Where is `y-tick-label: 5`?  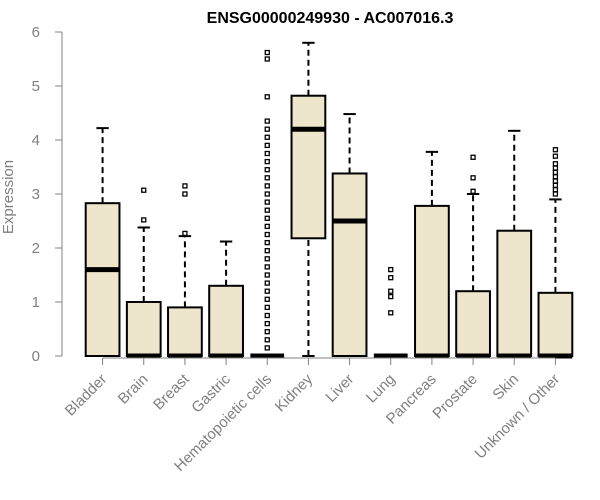
y-tick-label: 5 is located at coordinates (36, 86).